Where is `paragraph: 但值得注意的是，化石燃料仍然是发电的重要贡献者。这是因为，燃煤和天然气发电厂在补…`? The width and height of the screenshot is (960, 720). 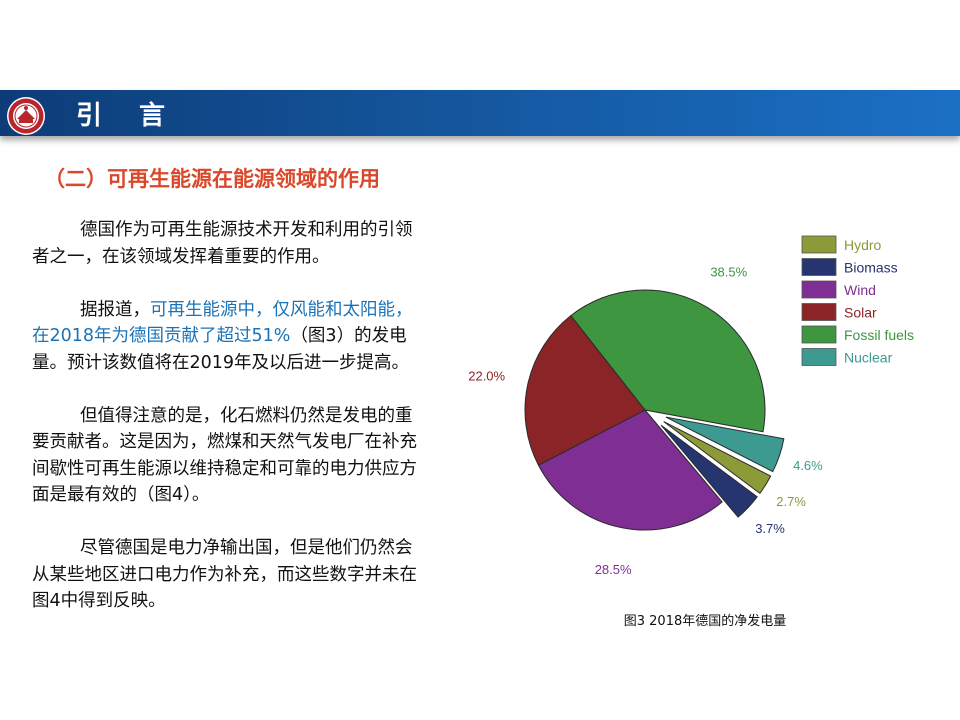
paragraph: 但值得注意的是，化石燃料仍然是发电的重要贡献者。这是因为，燃煤和天然气发电厂在补… is located at coordinates (228, 456).